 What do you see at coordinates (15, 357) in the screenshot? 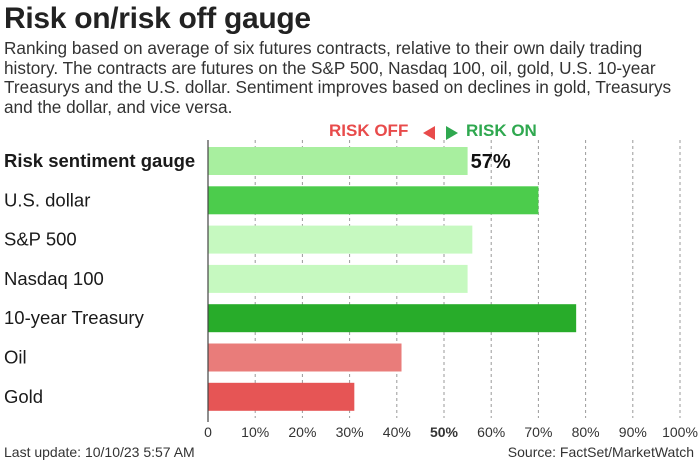
I see `category-label: Oil` at bounding box center [15, 357].